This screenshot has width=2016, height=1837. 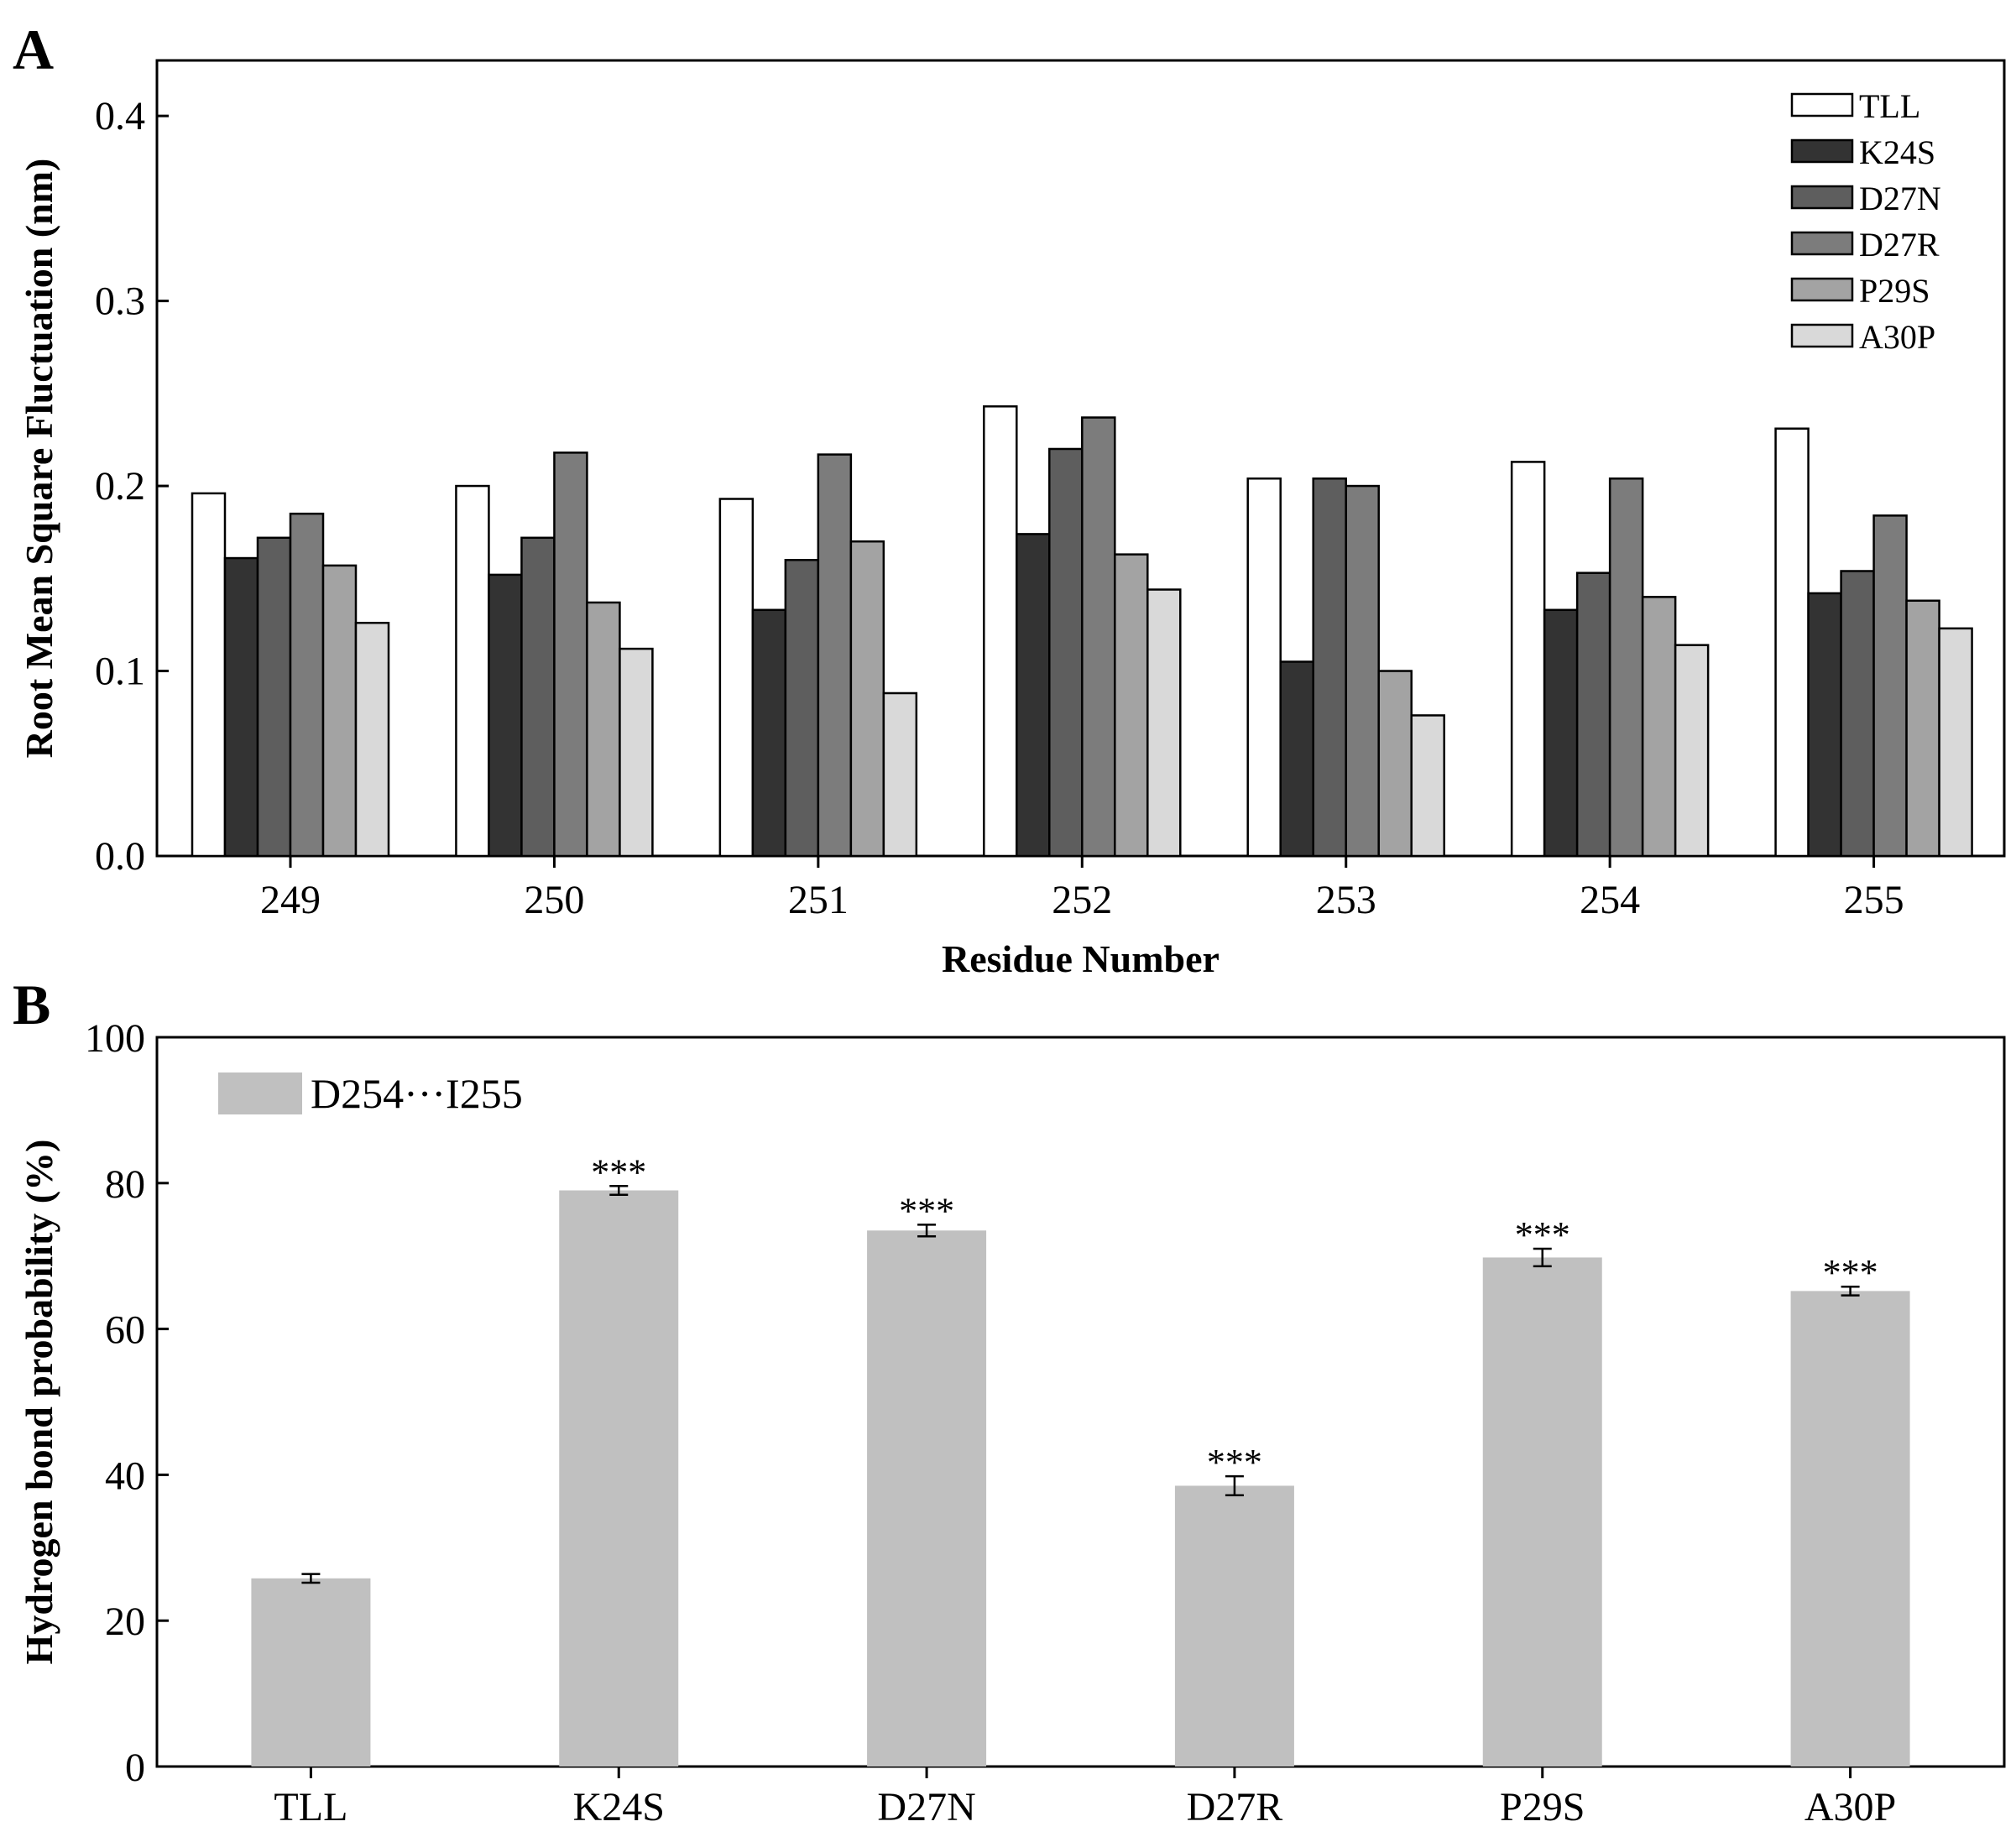 What do you see at coordinates (115, 1038) in the screenshot?
I see `y-tick-label: 100` at bounding box center [115, 1038].